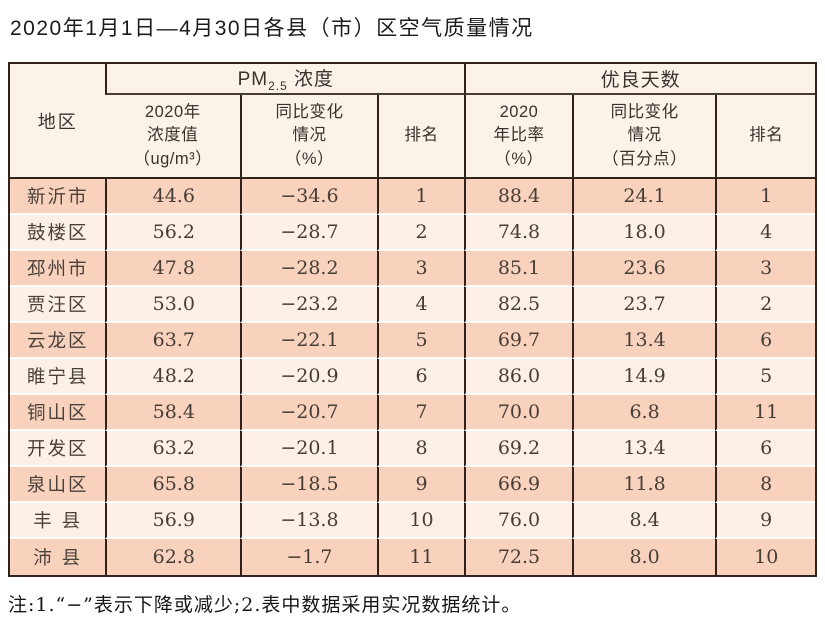 This screenshot has width=825, height=620. Describe the element at coordinates (308, 449) in the screenshot. I see `value-cell: −20.1` at that location.